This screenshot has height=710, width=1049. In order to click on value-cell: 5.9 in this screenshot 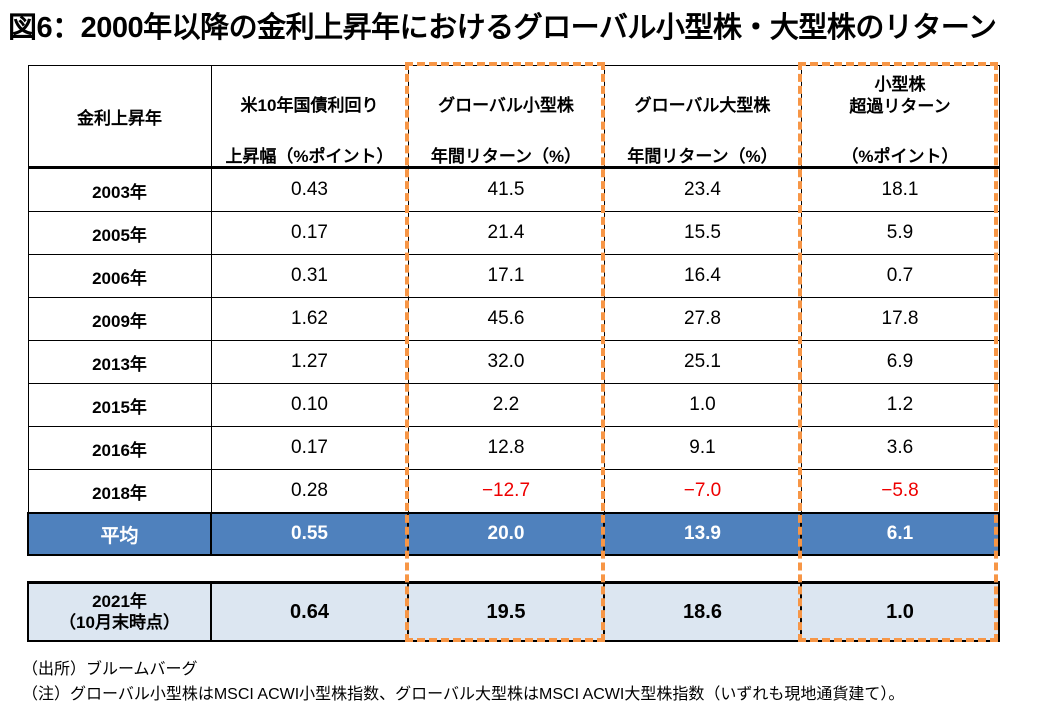, I will do `click(900, 233)`.